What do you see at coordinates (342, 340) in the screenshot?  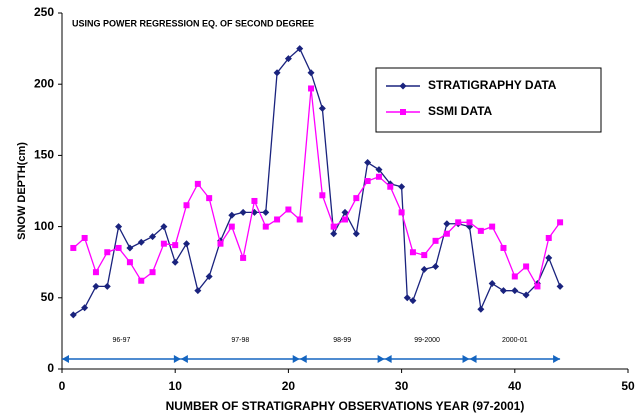 I see `period-label: 98-99` at bounding box center [342, 340].